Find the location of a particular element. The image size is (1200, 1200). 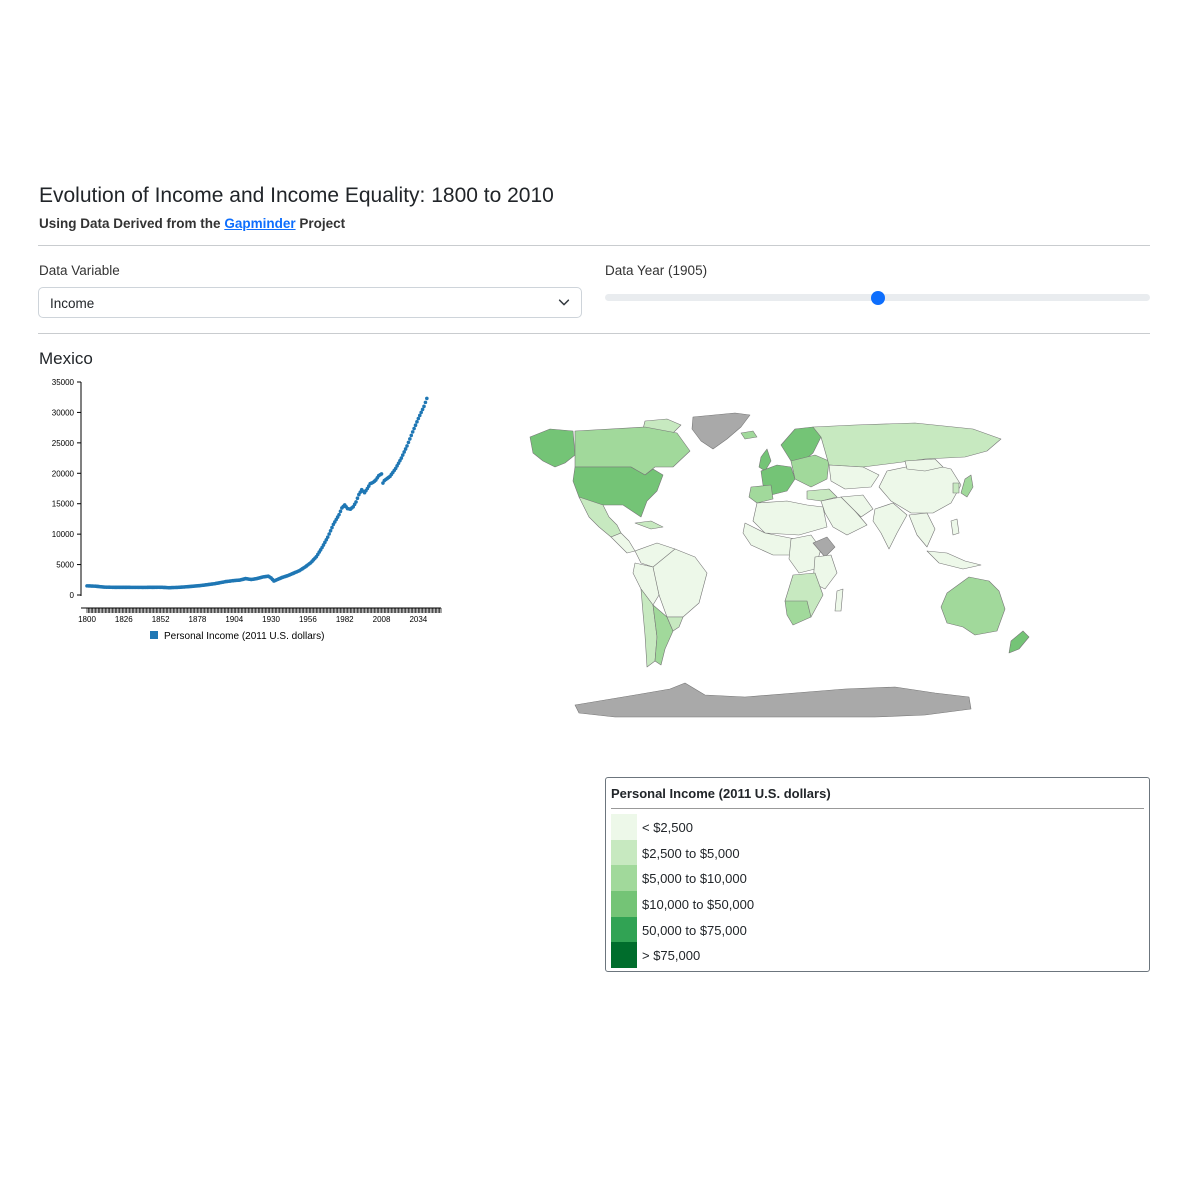

x-tick-label: 1982 is located at coordinates (345, 619).